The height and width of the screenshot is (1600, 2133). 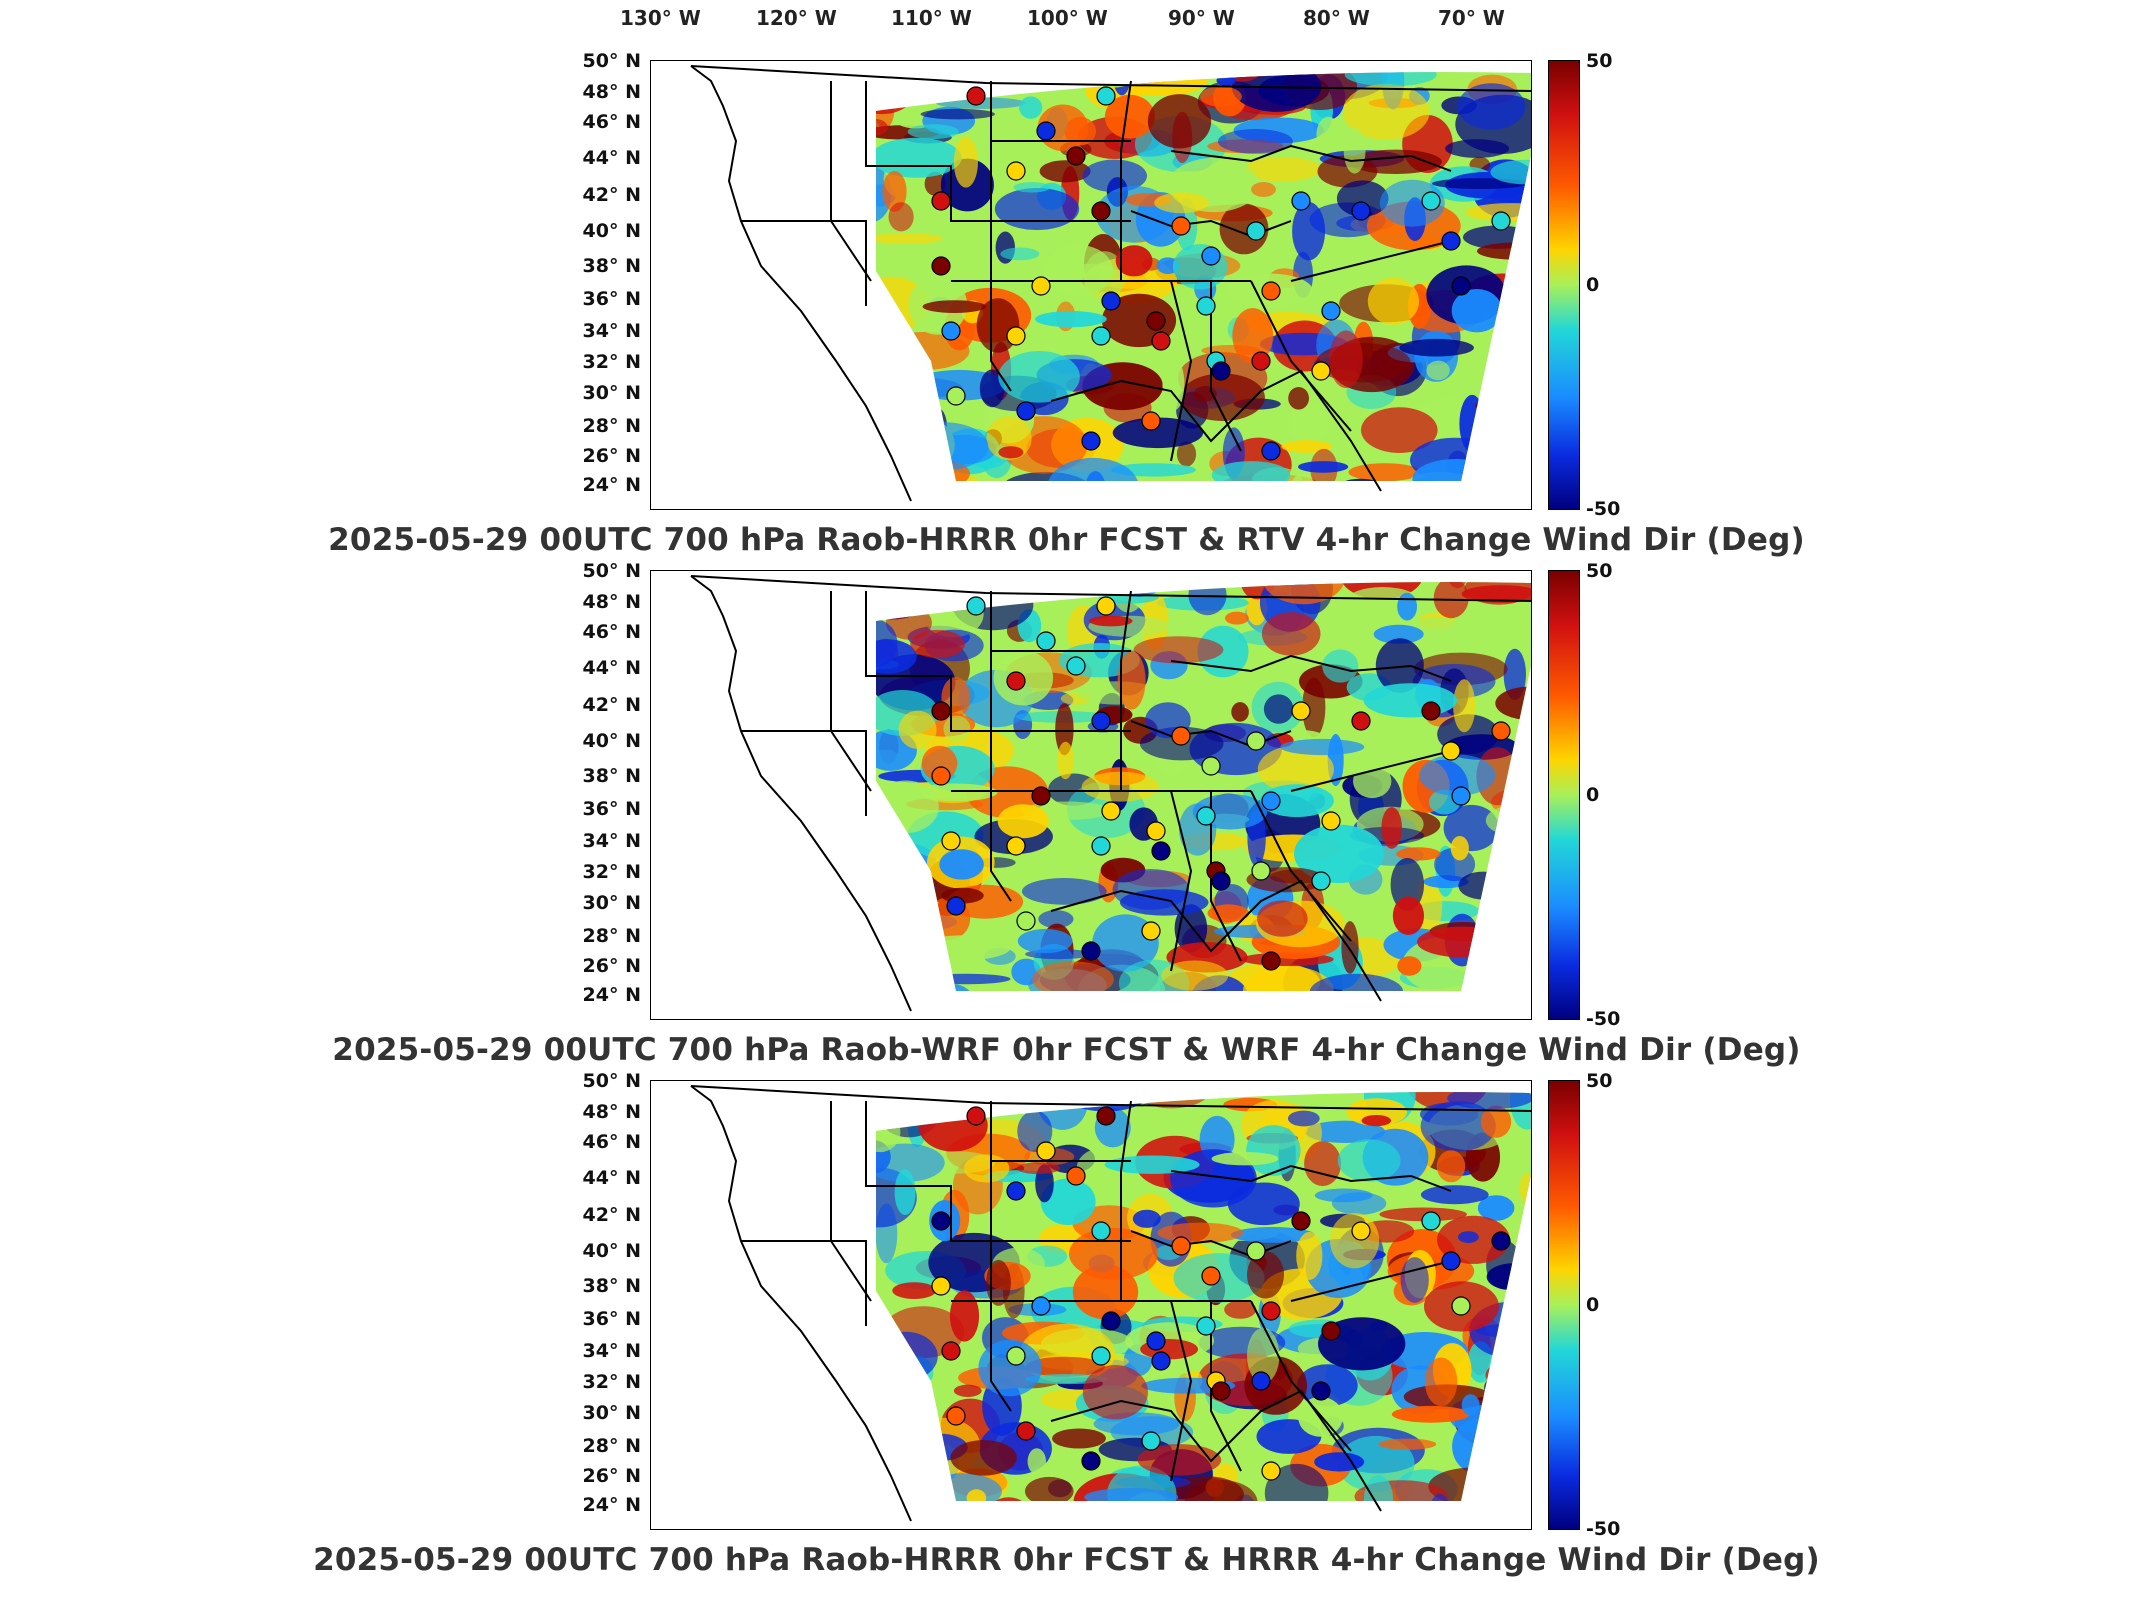 I want to click on lat-label: 38° N, so click(x=611, y=776).